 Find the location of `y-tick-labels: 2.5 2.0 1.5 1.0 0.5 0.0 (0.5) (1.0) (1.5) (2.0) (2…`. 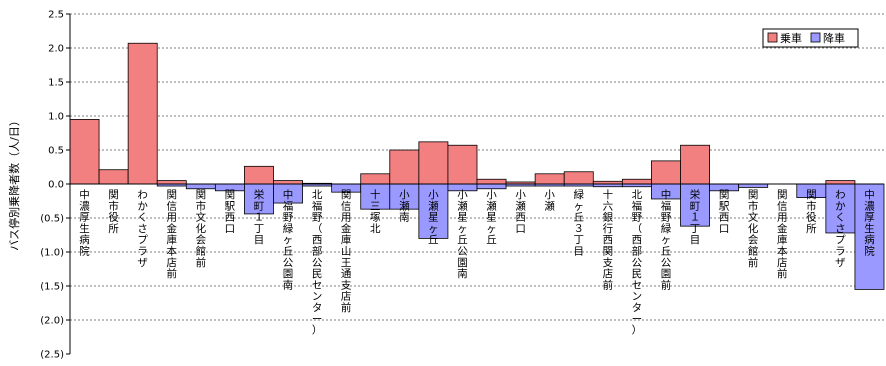

y-tick-labels: 2.5 2.0 1.5 1.0 0.5 0.0 (0.5) (1.0) (1.5) (2.0) (2… is located at coordinates (52, 185).